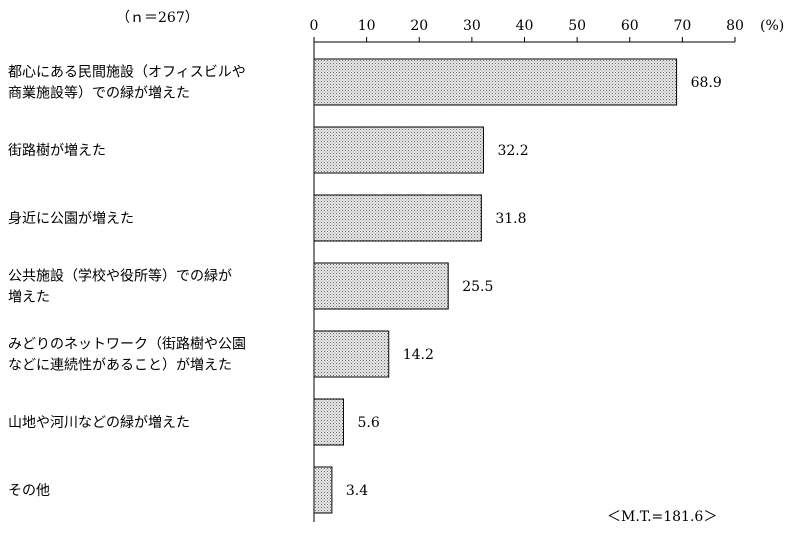 The width and height of the screenshot is (800, 537). What do you see at coordinates (368, 423) in the screenshot?
I see `bar-value-label: 5.6` at bounding box center [368, 423].